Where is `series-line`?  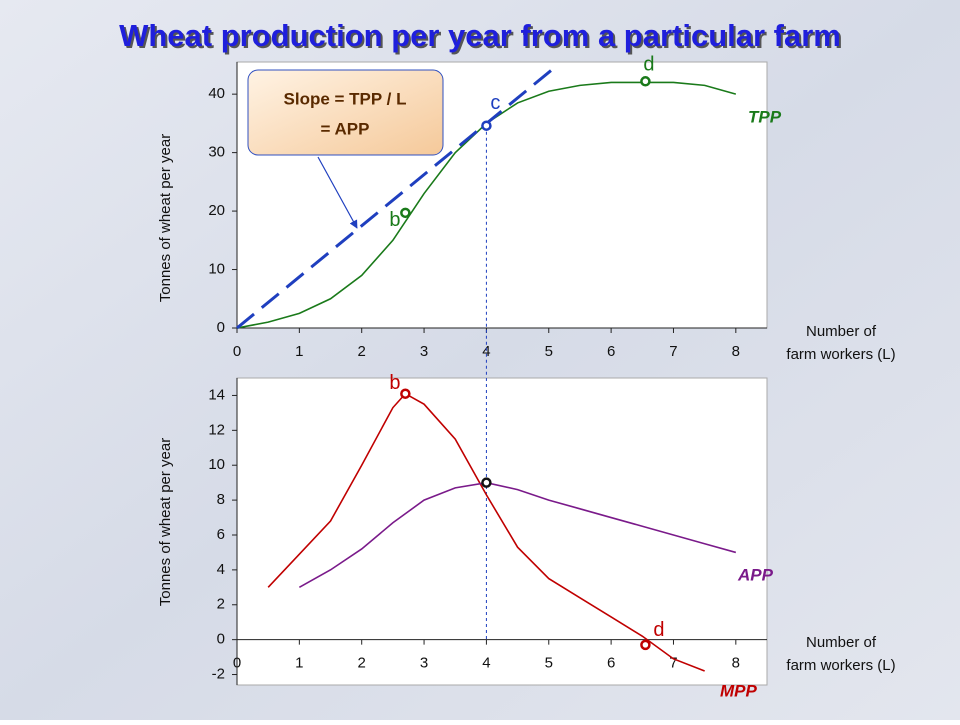 series-line is located at coordinates (517, 535).